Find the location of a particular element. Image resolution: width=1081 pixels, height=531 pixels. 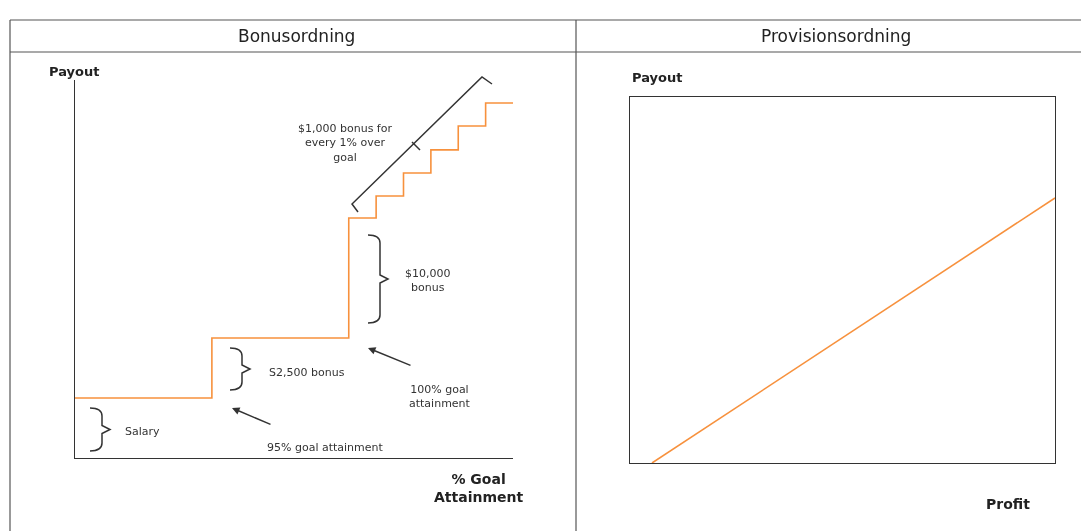

annotation: $10,000 bonus is located at coordinates (428, 281).